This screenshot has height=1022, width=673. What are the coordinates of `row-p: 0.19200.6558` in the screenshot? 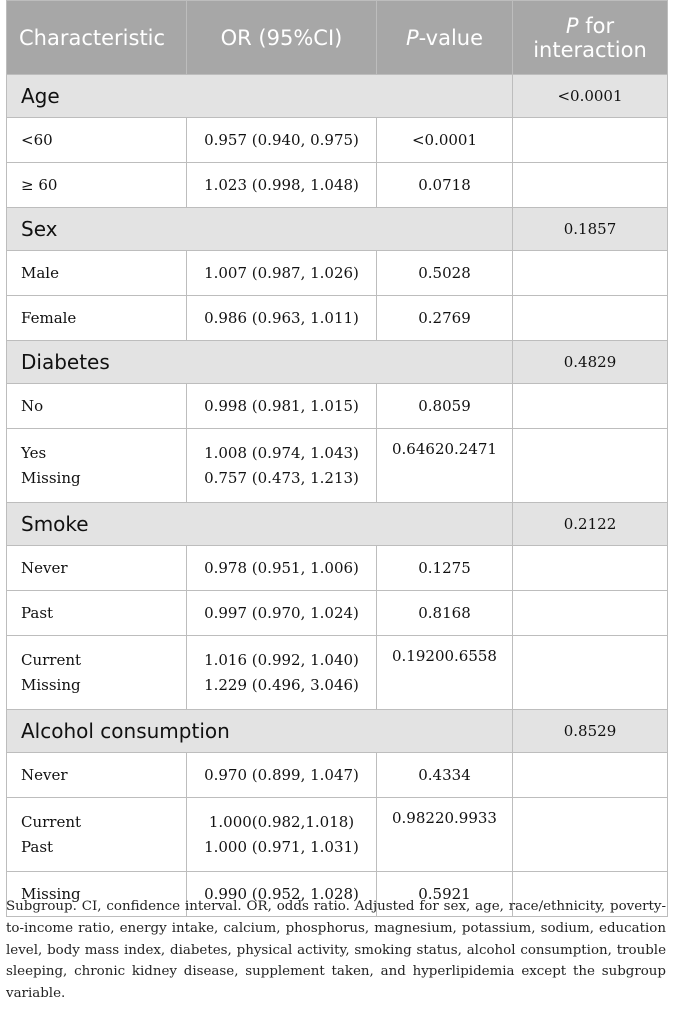 It's located at (444, 672).